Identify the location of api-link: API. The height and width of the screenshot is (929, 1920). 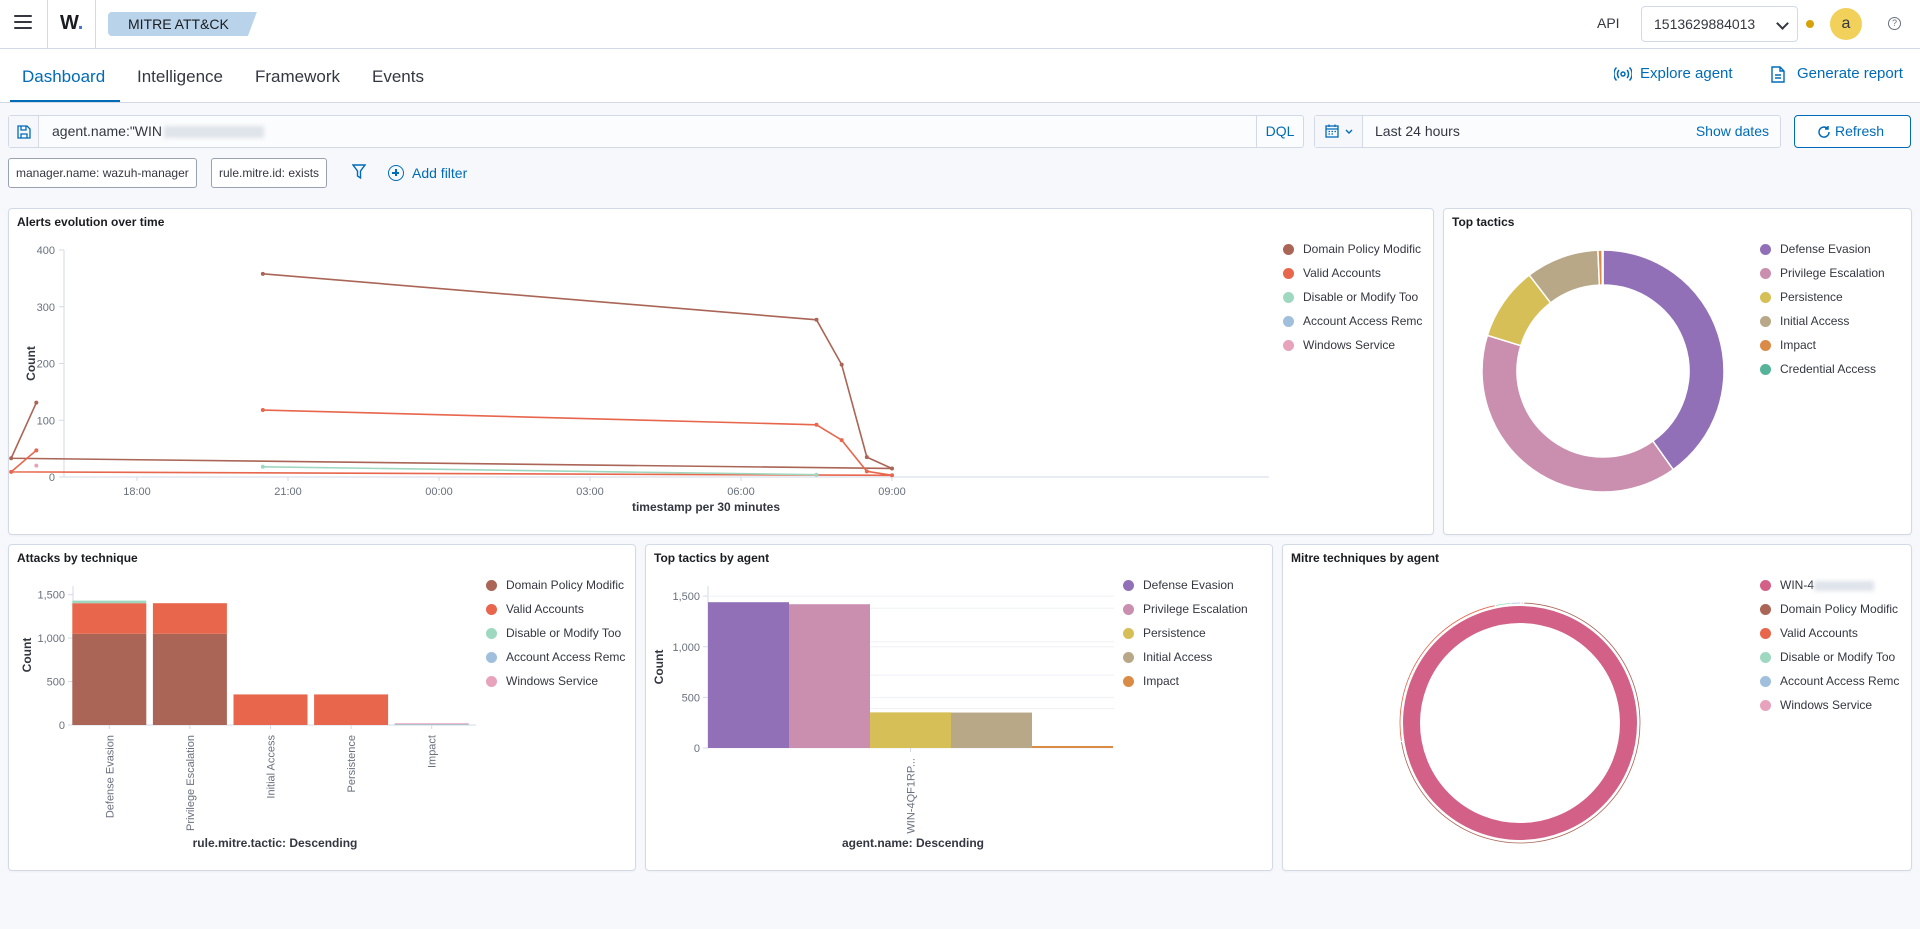
(1608, 23).